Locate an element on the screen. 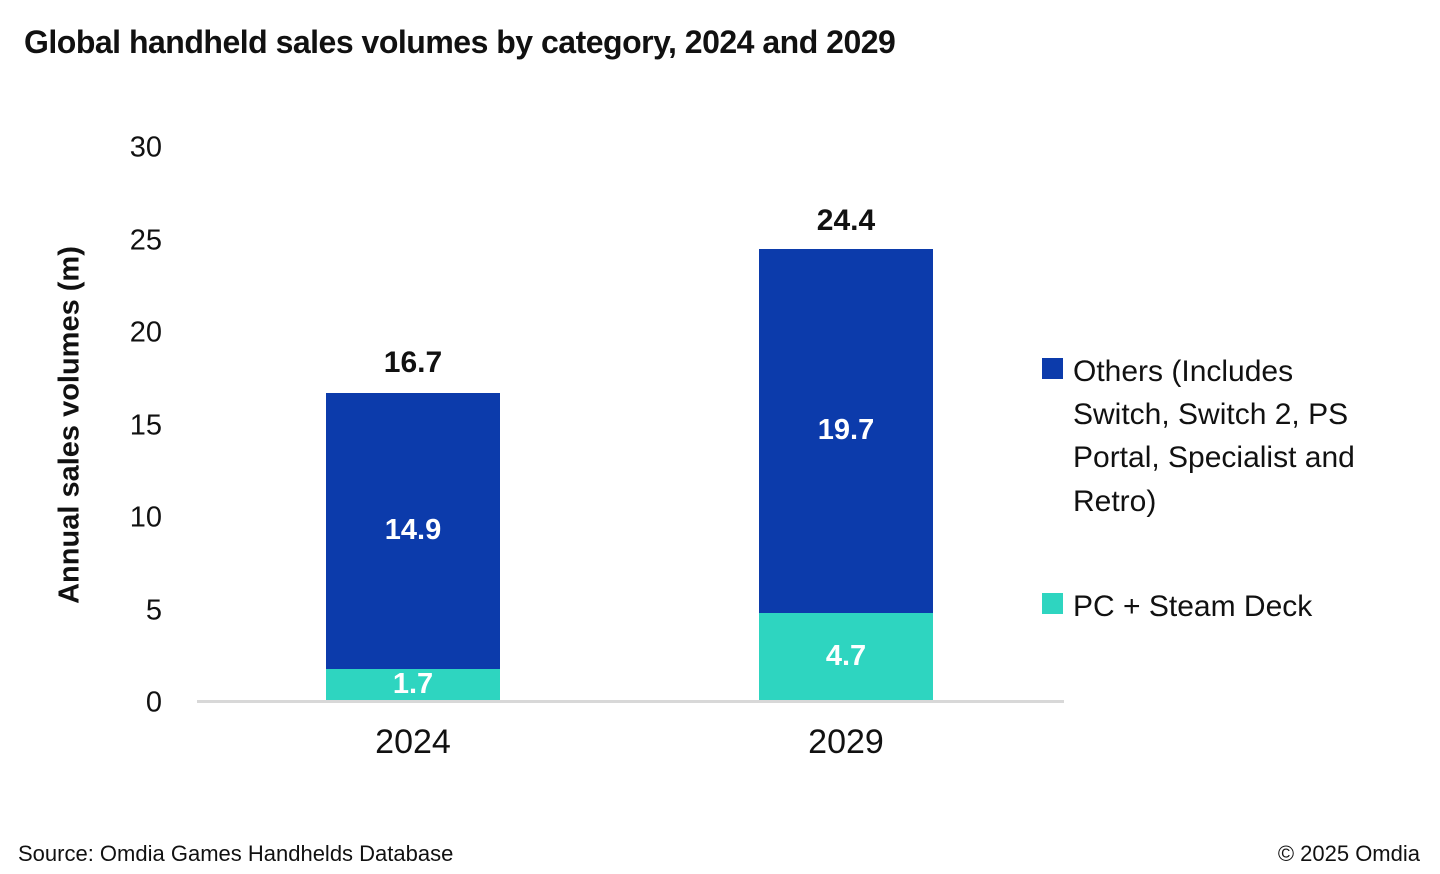 The height and width of the screenshot is (874, 1440). bar-group-2024: 1.7 14.9 16.7 2024 is located at coordinates (413, 453).